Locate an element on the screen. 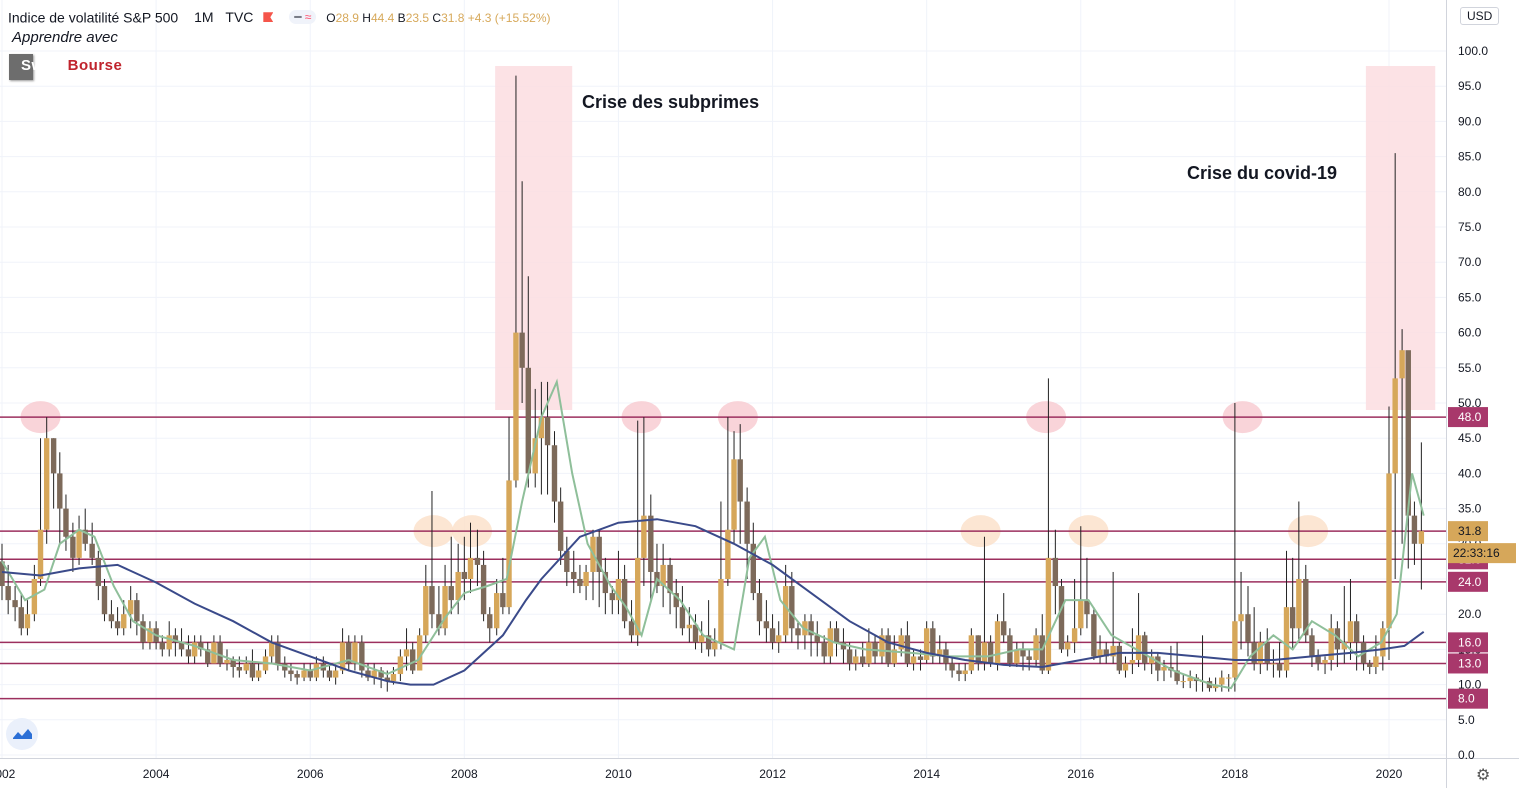 This screenshot has width=1519, height=788. y-tick-label: 45.0 is located at coordinates (1470, 438).